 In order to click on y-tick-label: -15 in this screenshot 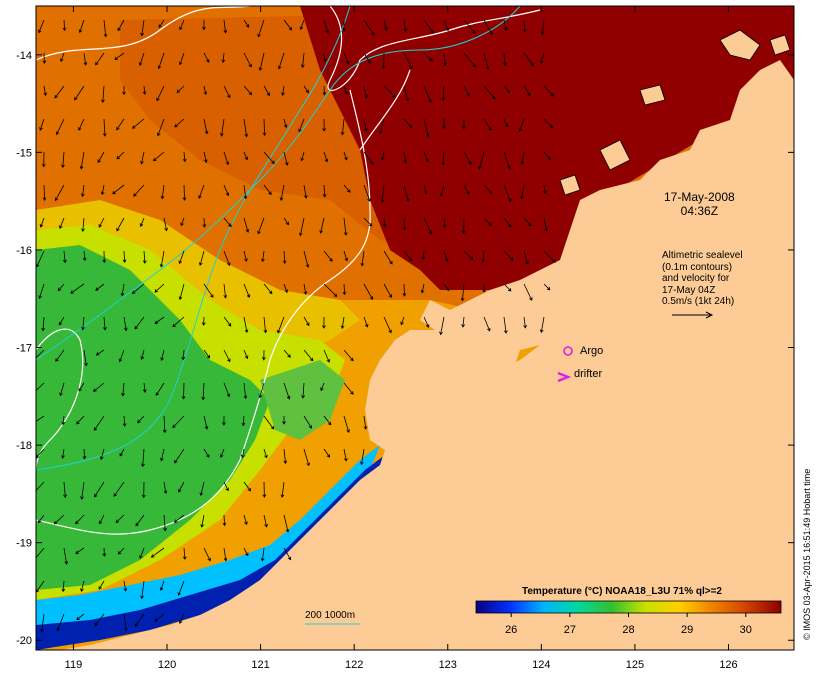, I will do `click(24, 153)`.